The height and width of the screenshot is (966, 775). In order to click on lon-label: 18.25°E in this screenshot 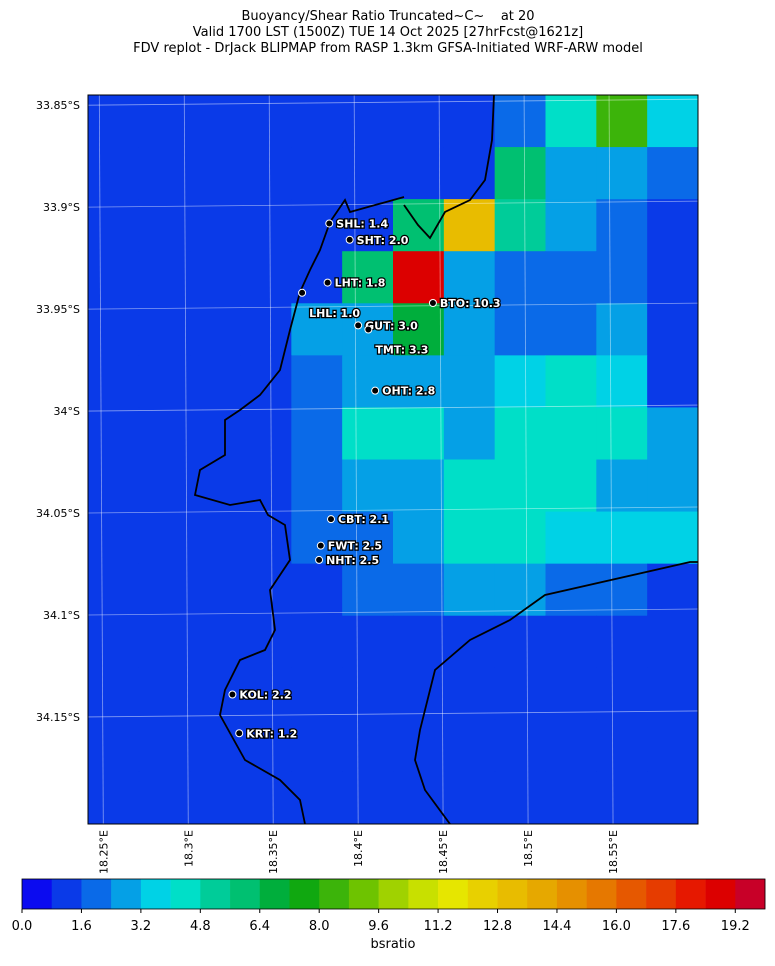, I will do `click(103, 852)`.